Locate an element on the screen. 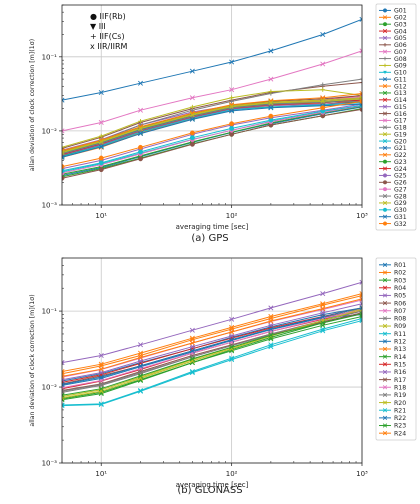 The image size is (420, 504). legend-item-g28: G28 is located at coordinates (393, 196).